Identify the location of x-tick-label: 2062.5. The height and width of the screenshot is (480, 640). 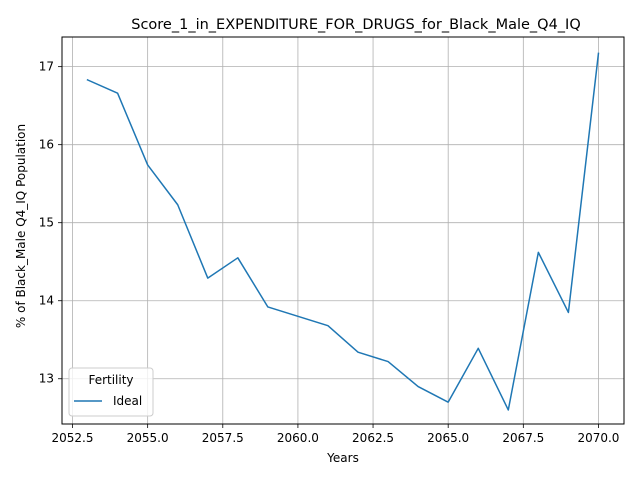
(373, 438).